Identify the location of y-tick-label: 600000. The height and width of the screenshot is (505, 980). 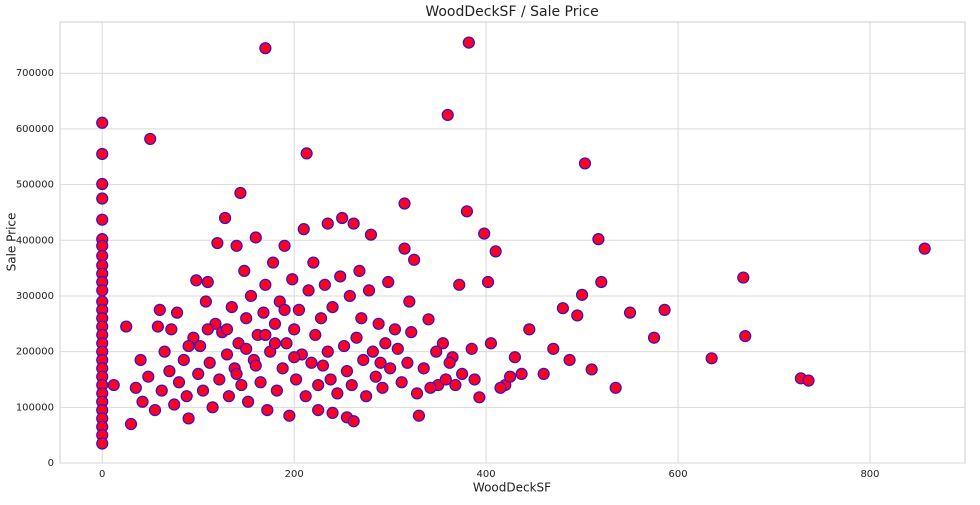
(35, 129).